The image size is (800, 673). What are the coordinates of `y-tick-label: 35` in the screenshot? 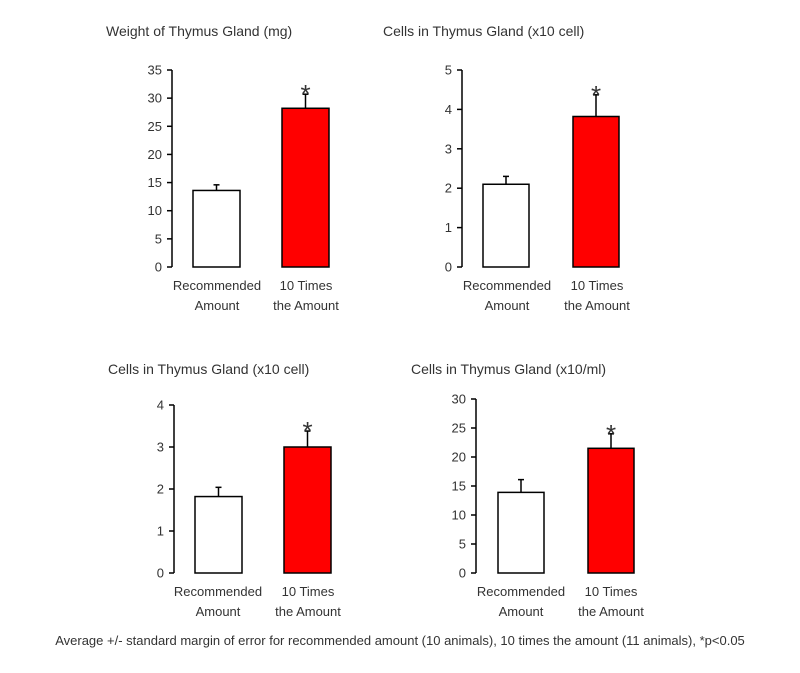 It's located at (155, 70).